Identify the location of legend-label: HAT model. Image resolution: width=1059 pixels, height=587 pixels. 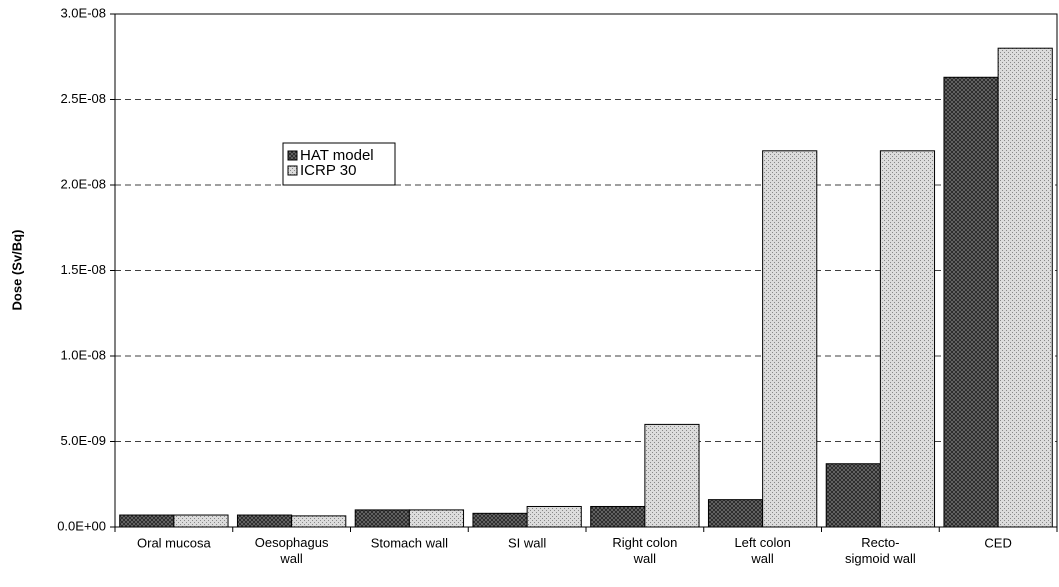
(337, 155).